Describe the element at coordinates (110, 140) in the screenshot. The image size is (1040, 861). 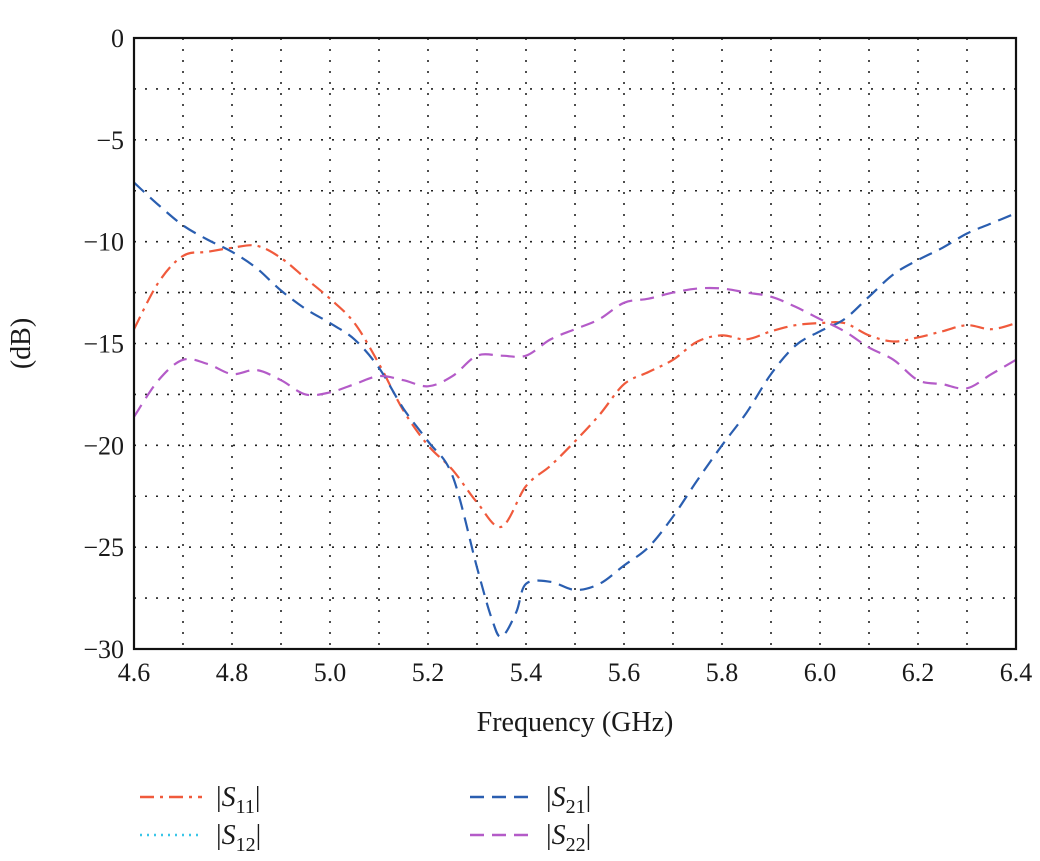
I see `y-tick-label: −5` at that location.